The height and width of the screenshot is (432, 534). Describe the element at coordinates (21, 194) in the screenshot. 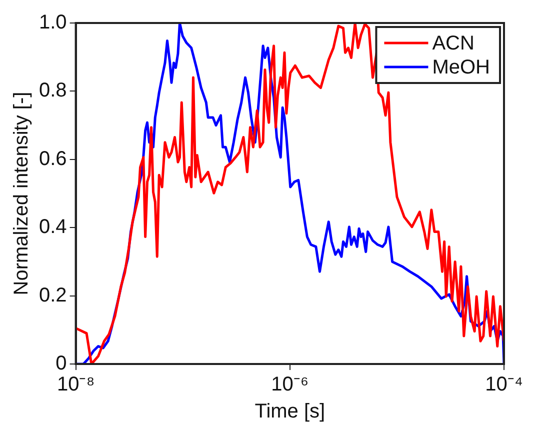

I see `y-axis-title: Normalized intensity [-]` at that location.